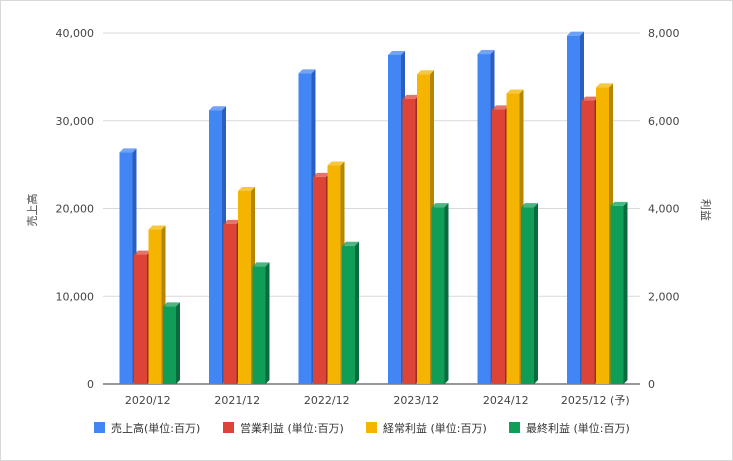 This screenshot has height=461, width=733. I want to click on x-tick-label: 2021/12, so click(237, 400).